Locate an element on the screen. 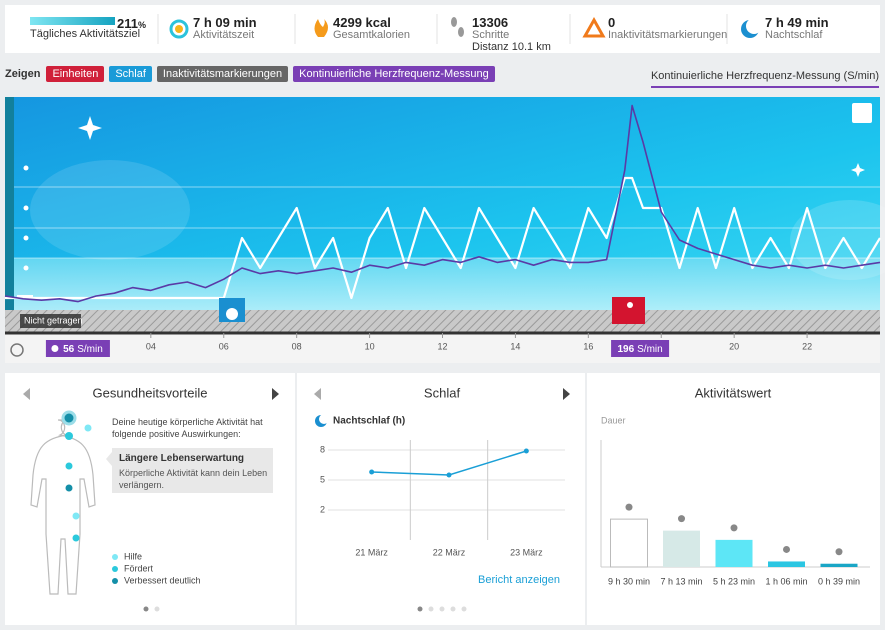 The height and width of the screenshot is (630, 885). stat-value: 211% is located at coordinates (131, 23).